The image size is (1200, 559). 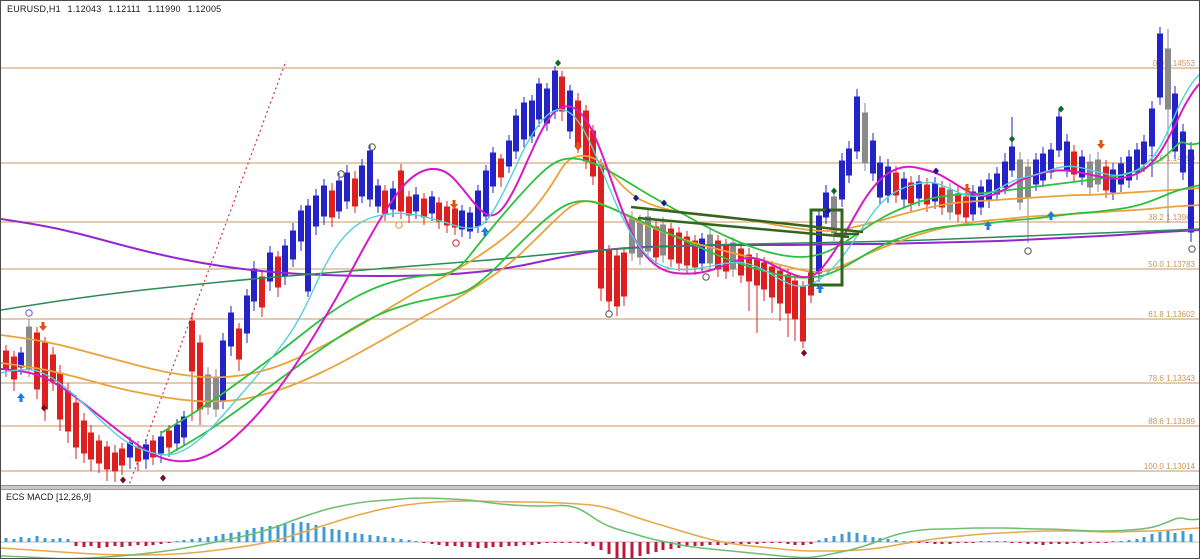 What do you see at coordinates (600, 487) in the screenshot?
I see `panel-separator` at bounding box center [600, 487].